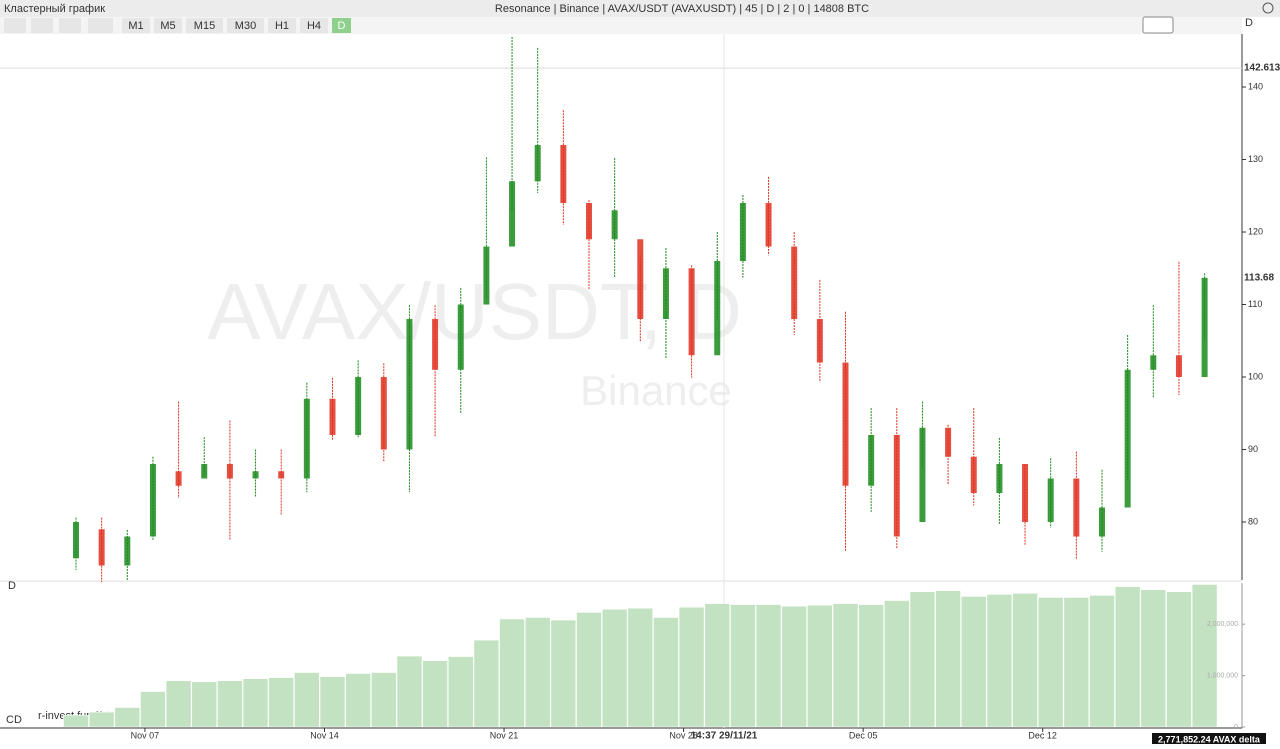 This screenshot has height=749, width=1280. I want to click on crosshair-time: 14:37 29/11/21, so click(724, 736).